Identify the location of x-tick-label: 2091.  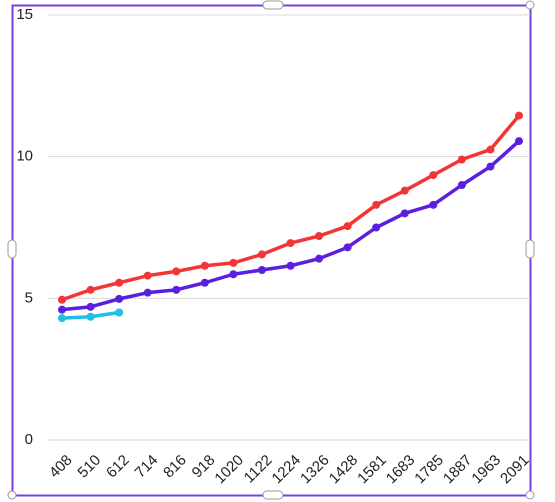
(515, 470).